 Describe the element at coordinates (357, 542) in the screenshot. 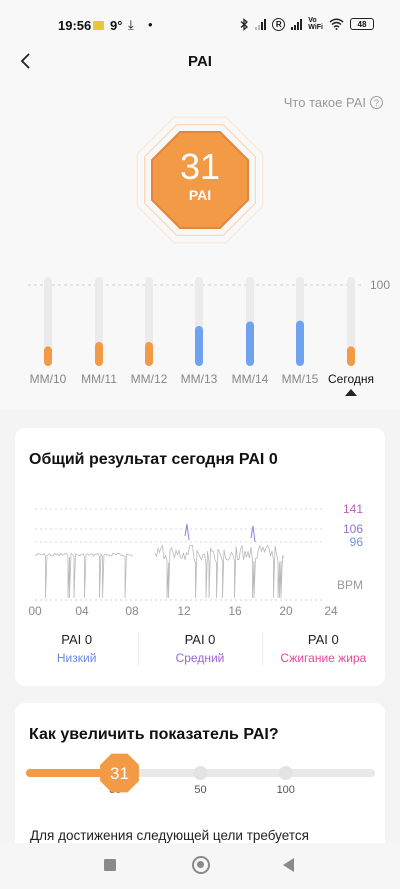

I see `threshold-label: 96` at that location.